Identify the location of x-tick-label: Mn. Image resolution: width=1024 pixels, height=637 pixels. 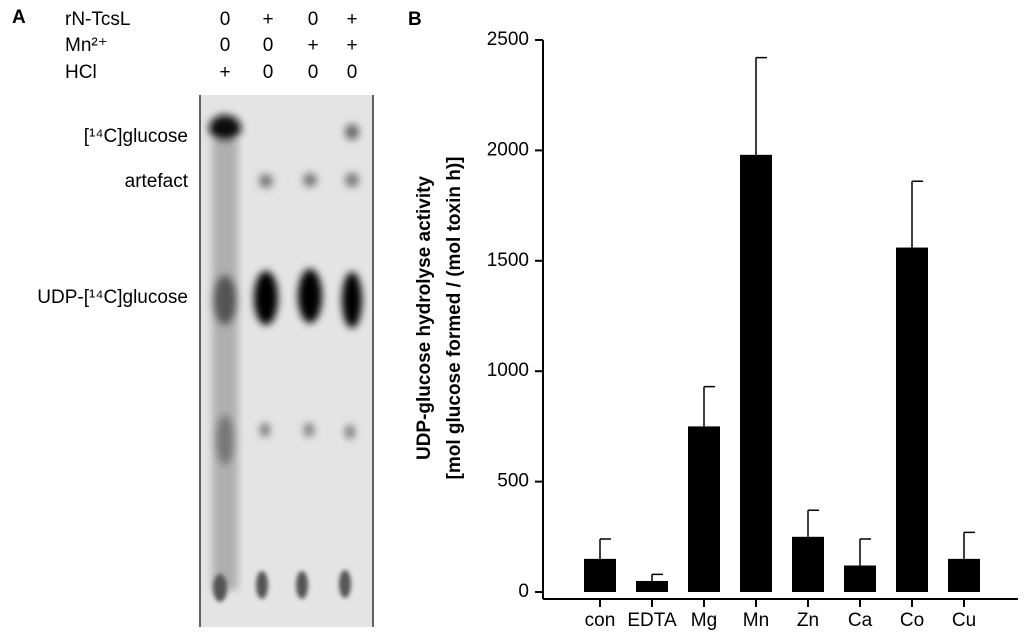
(756, 620).